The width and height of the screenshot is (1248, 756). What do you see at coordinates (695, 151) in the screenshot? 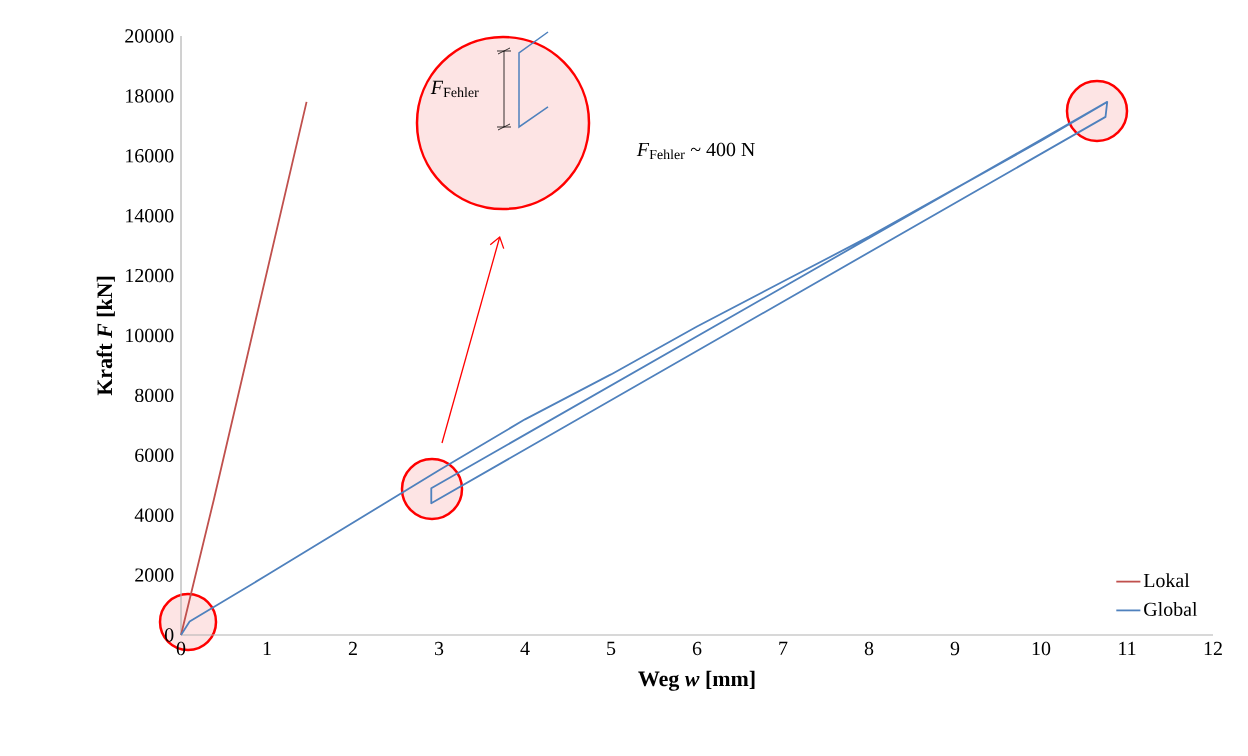
I see `annotation: F$_{Fehler}$ ~ 400 N` at bounding box center [695, 151].